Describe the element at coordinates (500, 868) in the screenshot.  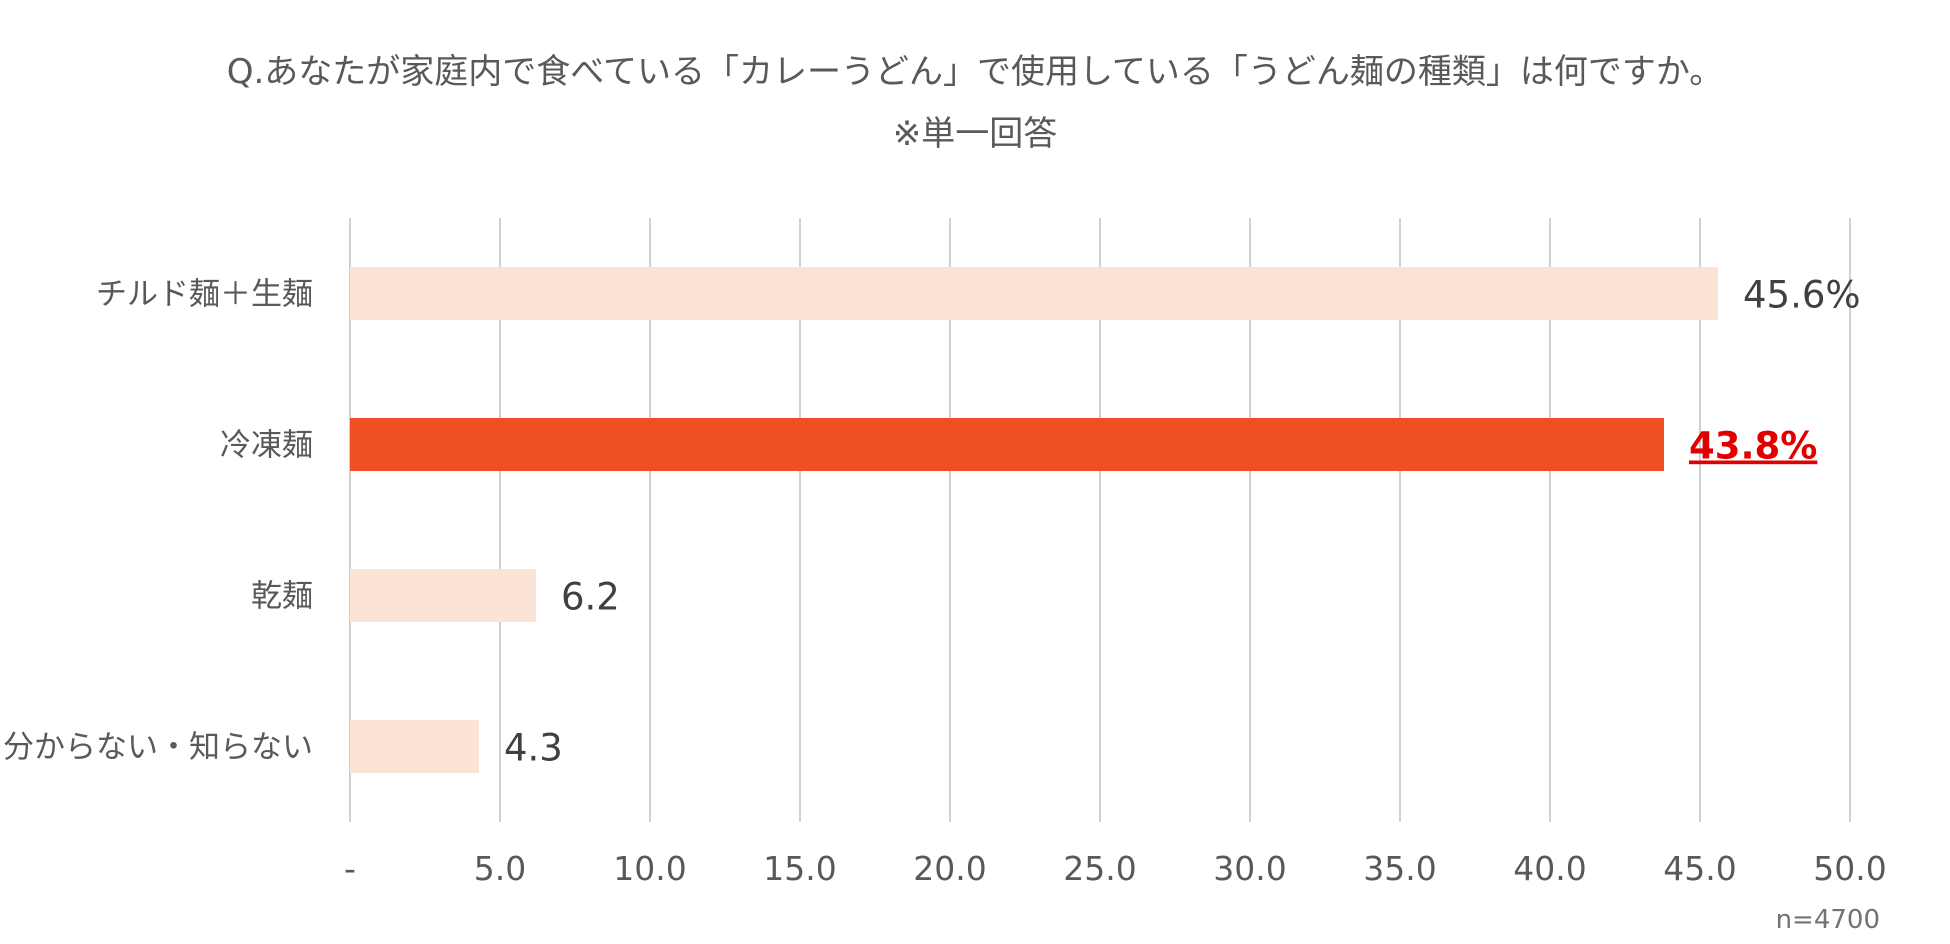
I see `x-tick-label: 5.0` at that location.